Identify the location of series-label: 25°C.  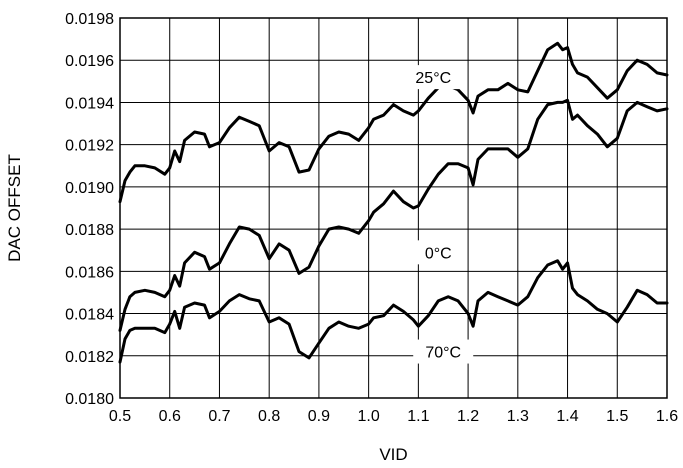
(433, 78).